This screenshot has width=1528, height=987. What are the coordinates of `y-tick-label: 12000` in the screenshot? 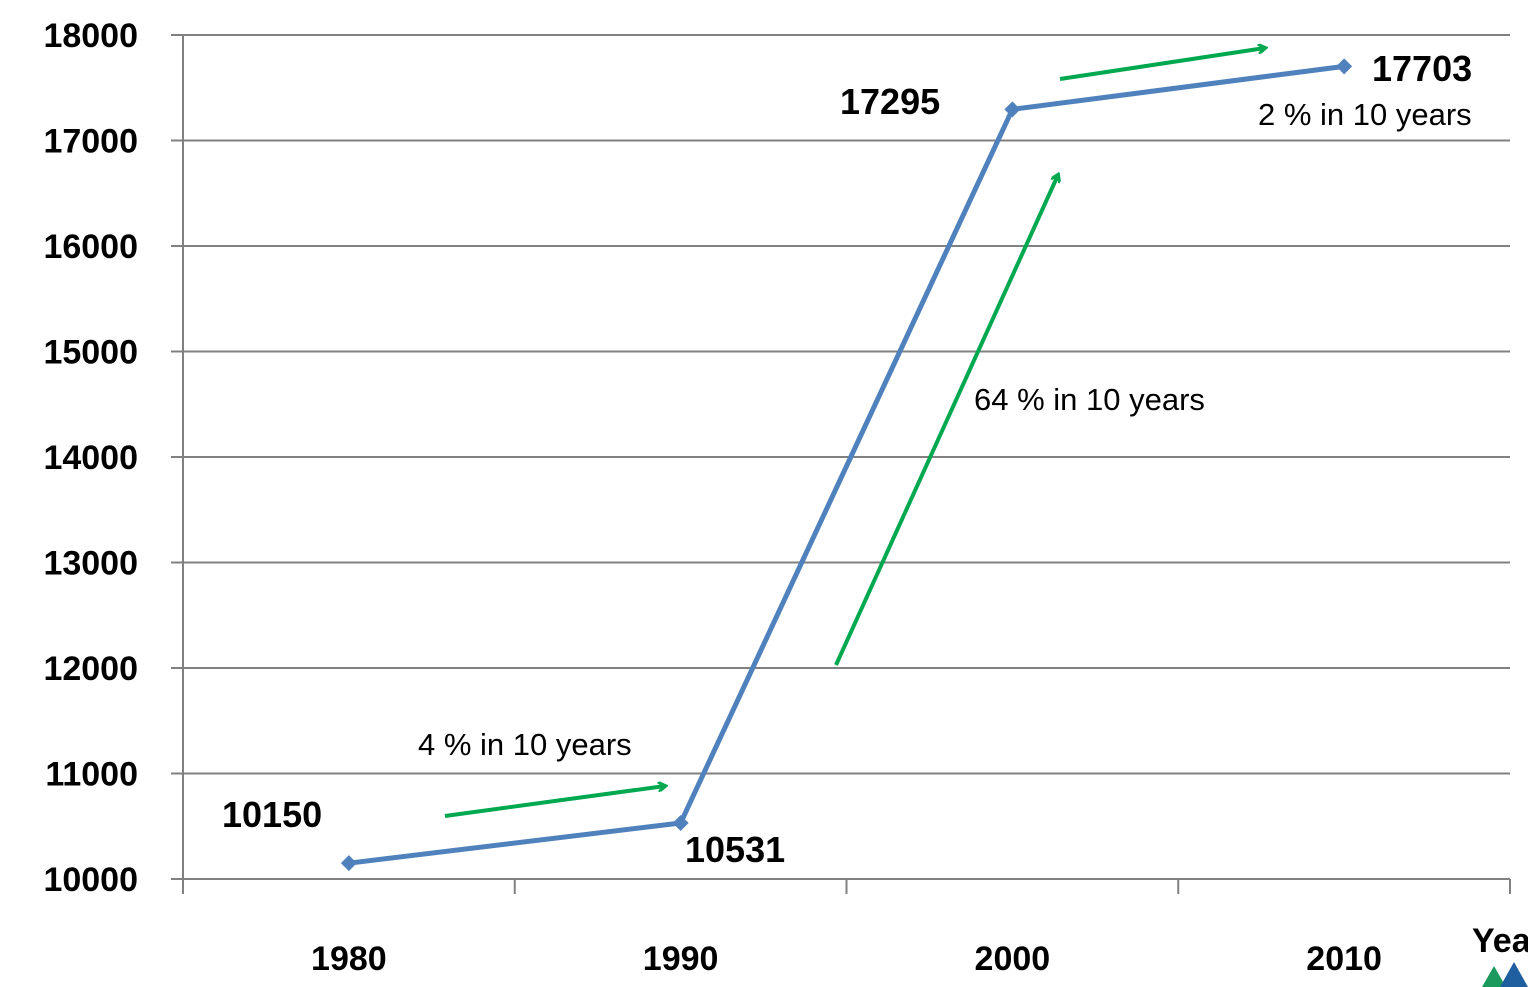 It's located at (90, 669).